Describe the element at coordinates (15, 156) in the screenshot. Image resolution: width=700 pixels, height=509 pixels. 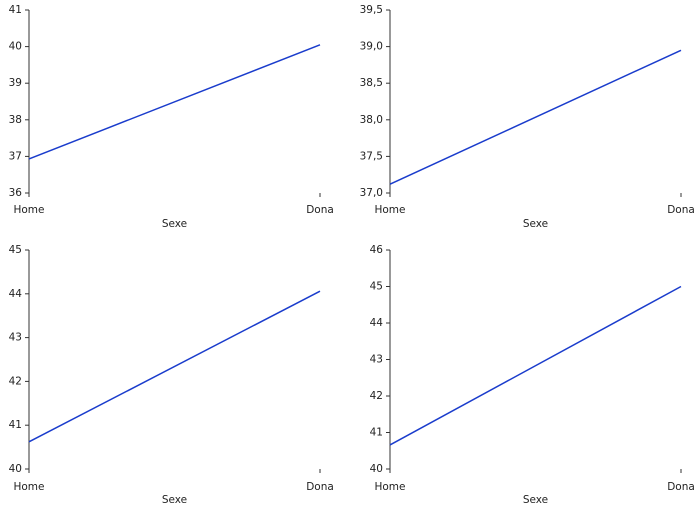
I see `y-tick-label: 37` at that location.